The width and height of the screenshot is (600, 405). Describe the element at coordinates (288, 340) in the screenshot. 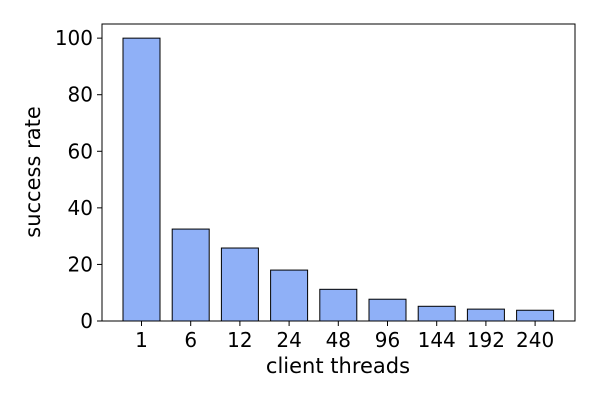

I see `x-tick-label: 24` at that location.